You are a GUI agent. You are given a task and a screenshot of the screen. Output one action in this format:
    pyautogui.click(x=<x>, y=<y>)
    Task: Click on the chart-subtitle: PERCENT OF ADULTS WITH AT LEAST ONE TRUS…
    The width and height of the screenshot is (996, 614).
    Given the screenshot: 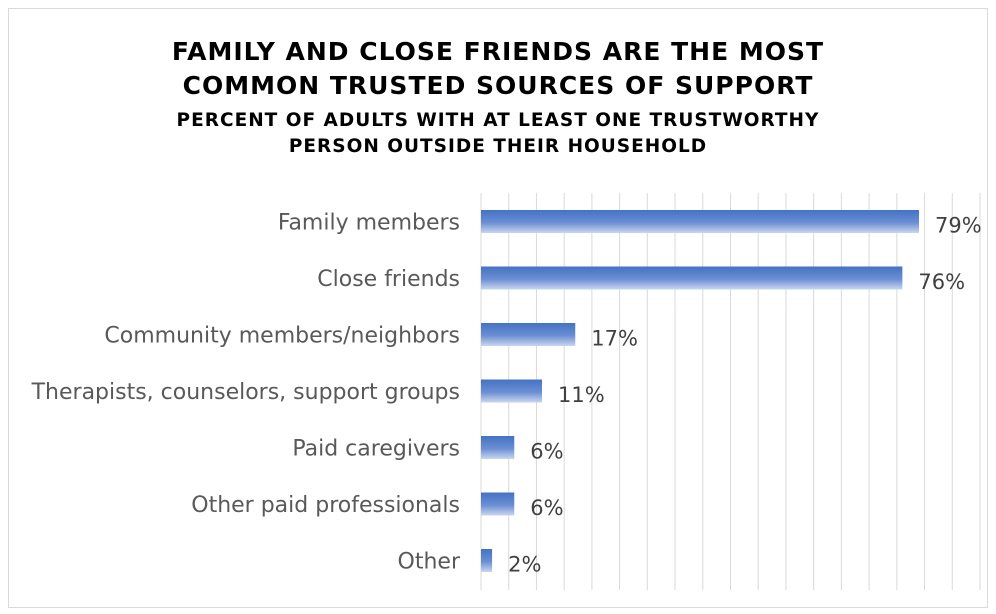 What is the action you would take?
    pyautogui.click(x=498, y=134)
    